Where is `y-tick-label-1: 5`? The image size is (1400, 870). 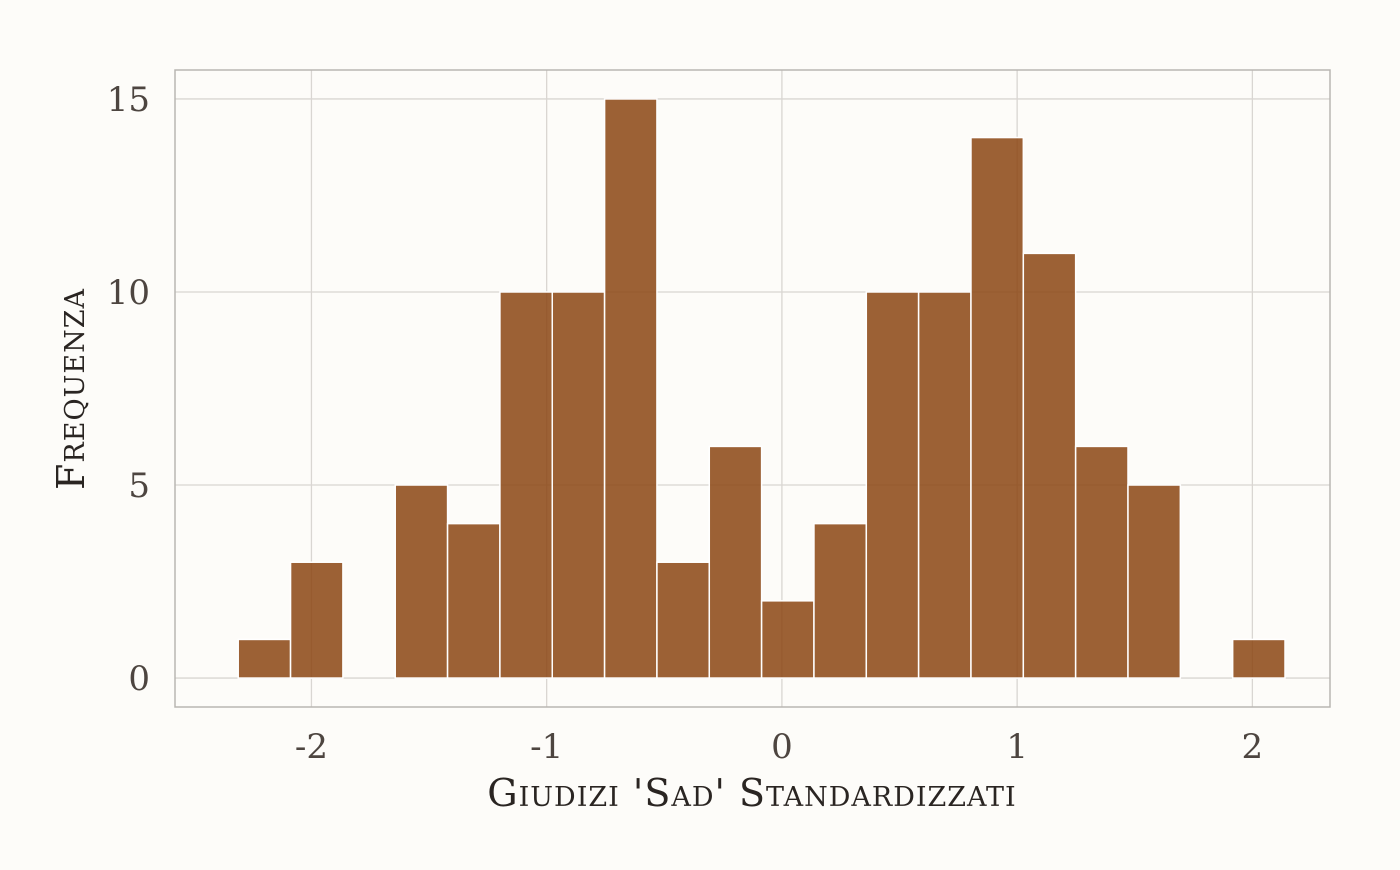 y-tick-label-1: 5 is located at coordinates (139, 486).